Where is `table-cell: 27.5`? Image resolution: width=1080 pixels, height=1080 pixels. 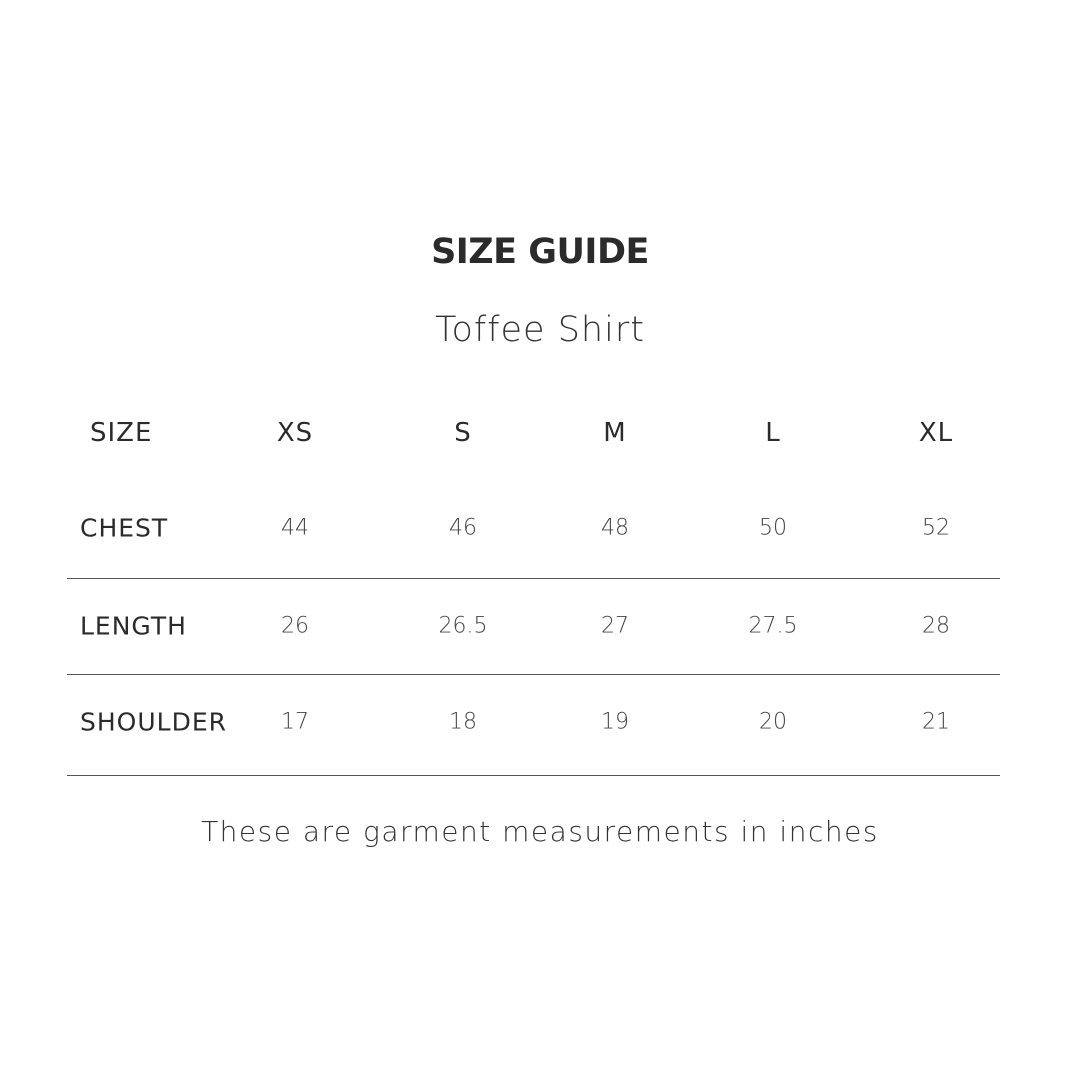
table-cell: 27.5 is located at coordinates (773, 626).